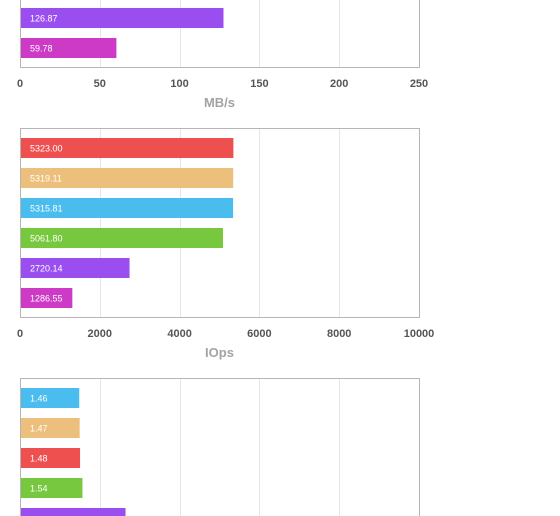 Image resolution: width=560 pixels, height=516 pixels. I want to click on bar-value-label: 59.78, so click(41, 49).